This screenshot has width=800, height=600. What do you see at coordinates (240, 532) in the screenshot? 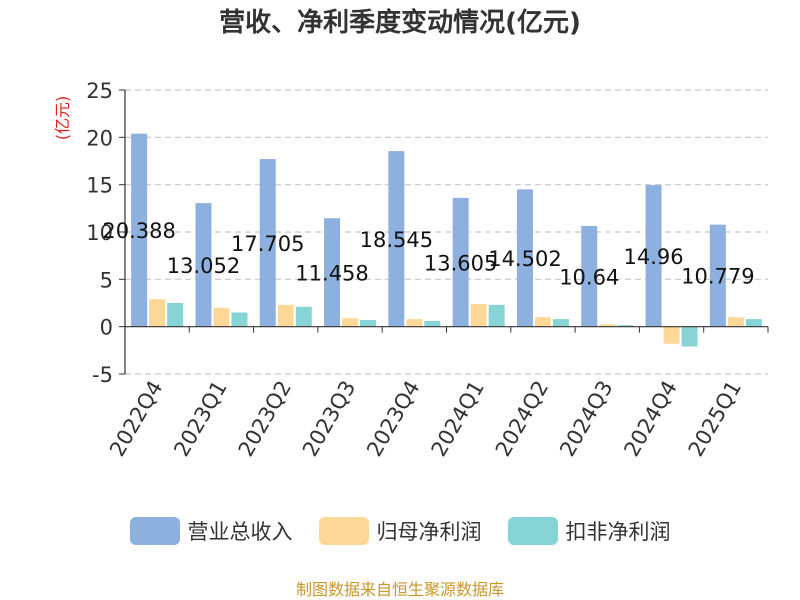
I see `legend-label: 营业总收入` at bounding box center [240, 532].